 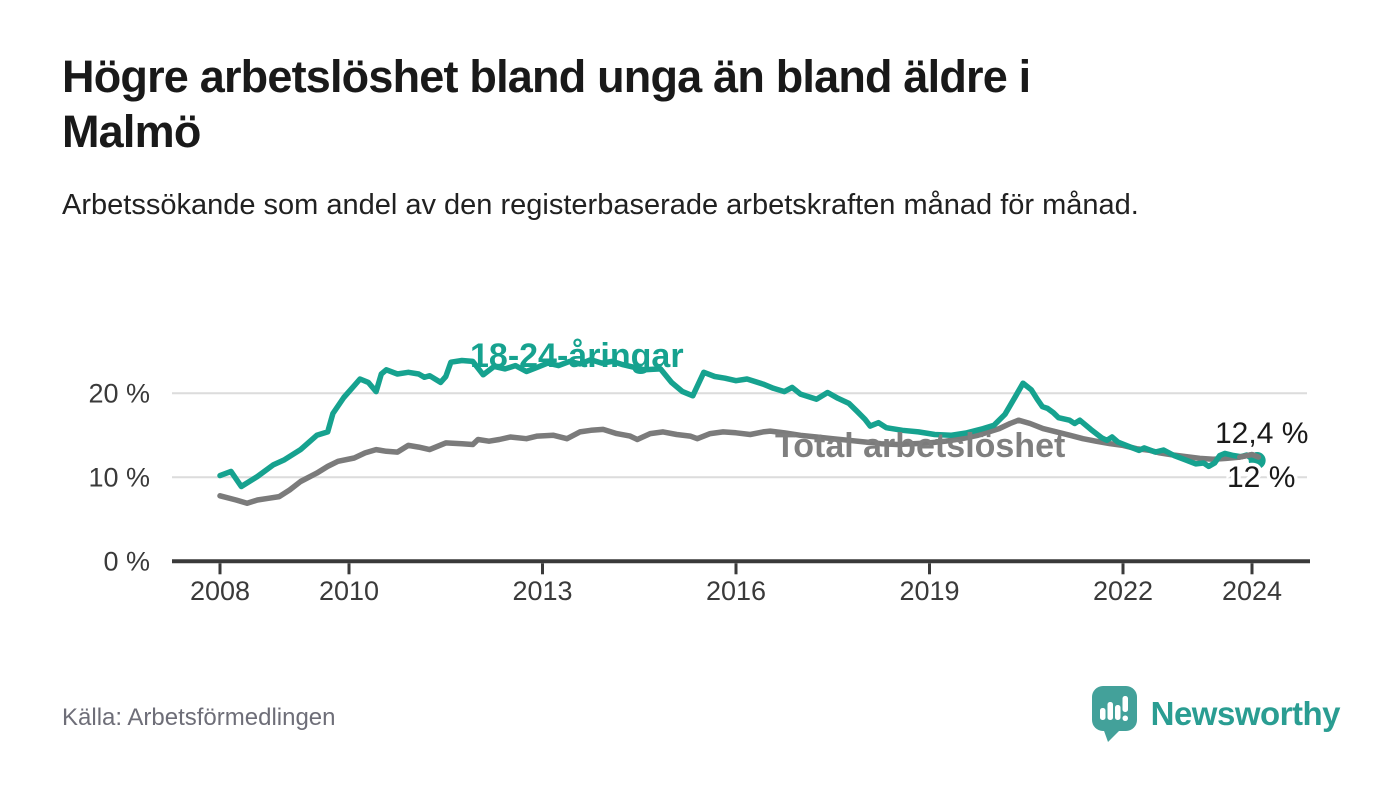 I want to click on x-tick-label-2024: 2024, so click(x=1252, y=591).